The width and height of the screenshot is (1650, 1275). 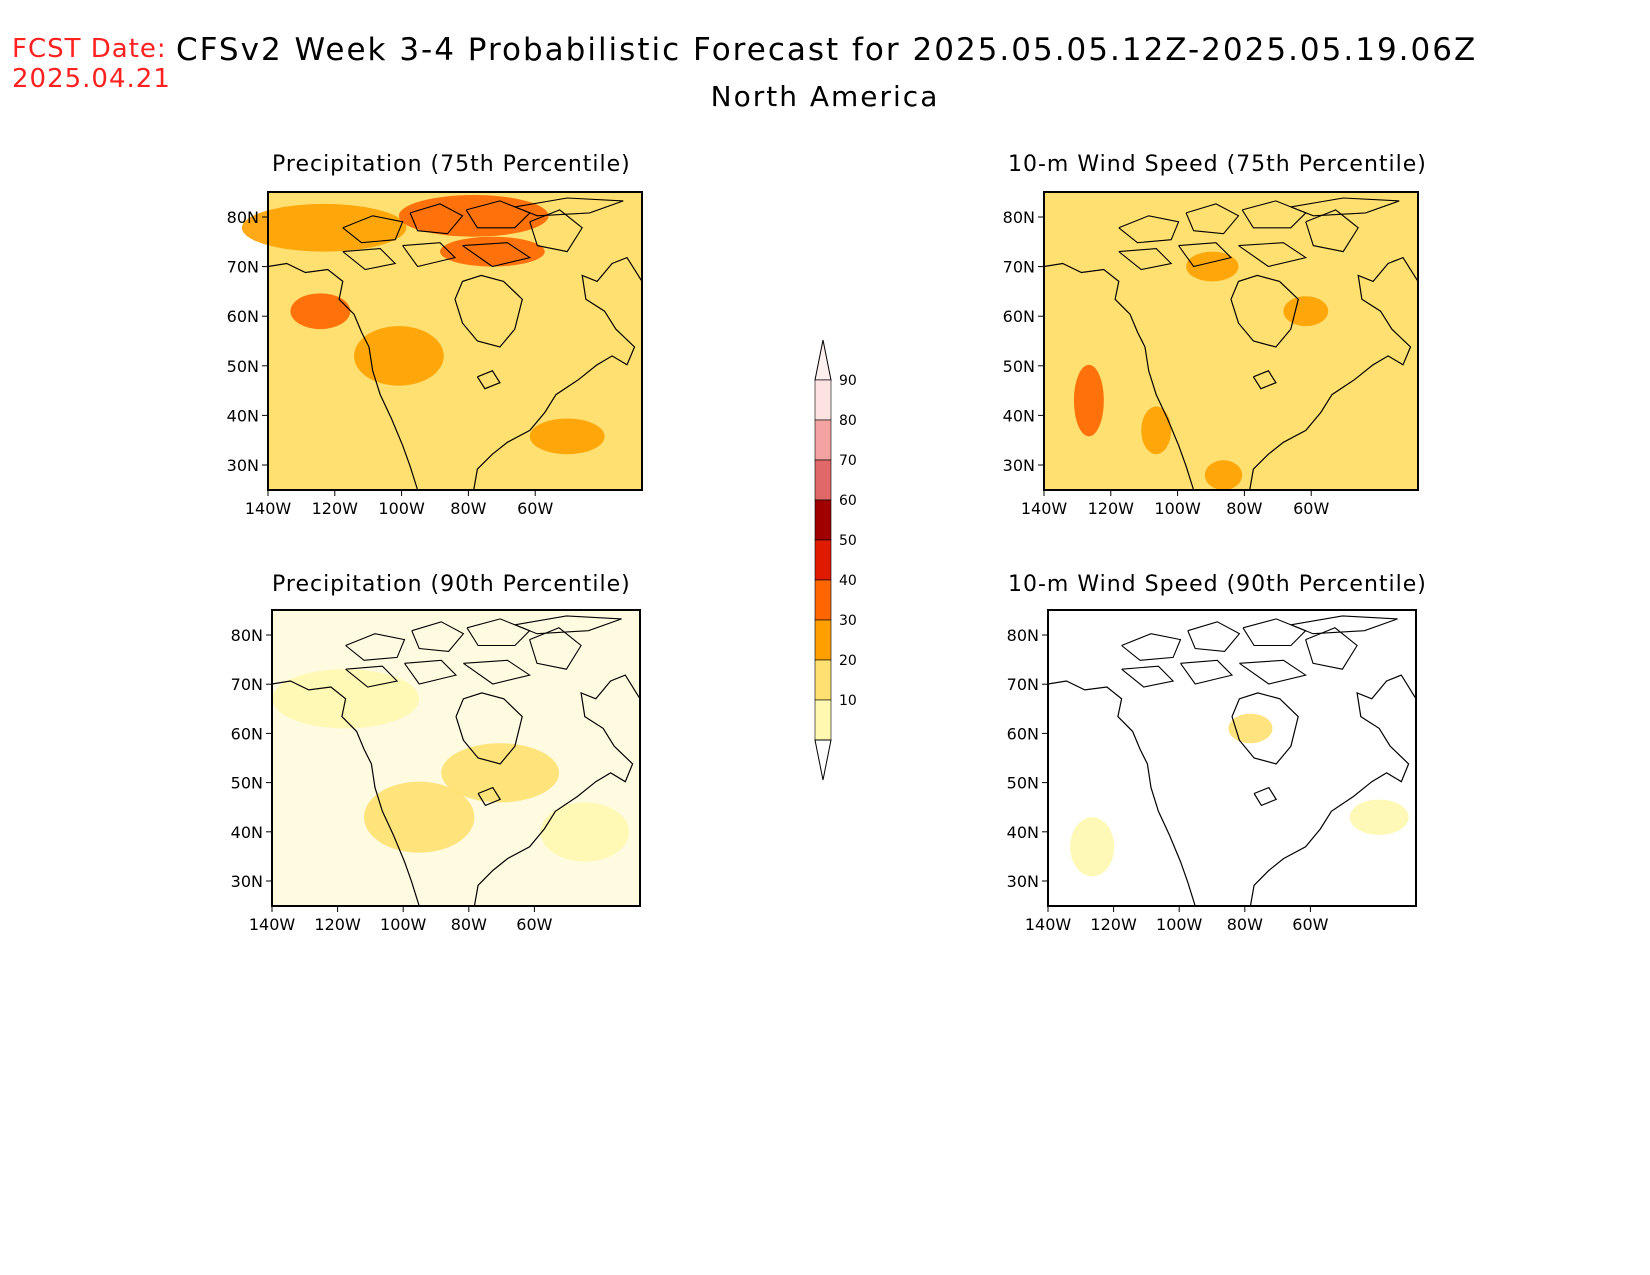 I want to click on map-precip-75: 80N 70N 60N 50N 40N 30N 140W 120W 100W 80W 60W, so click(x=435, y=354).